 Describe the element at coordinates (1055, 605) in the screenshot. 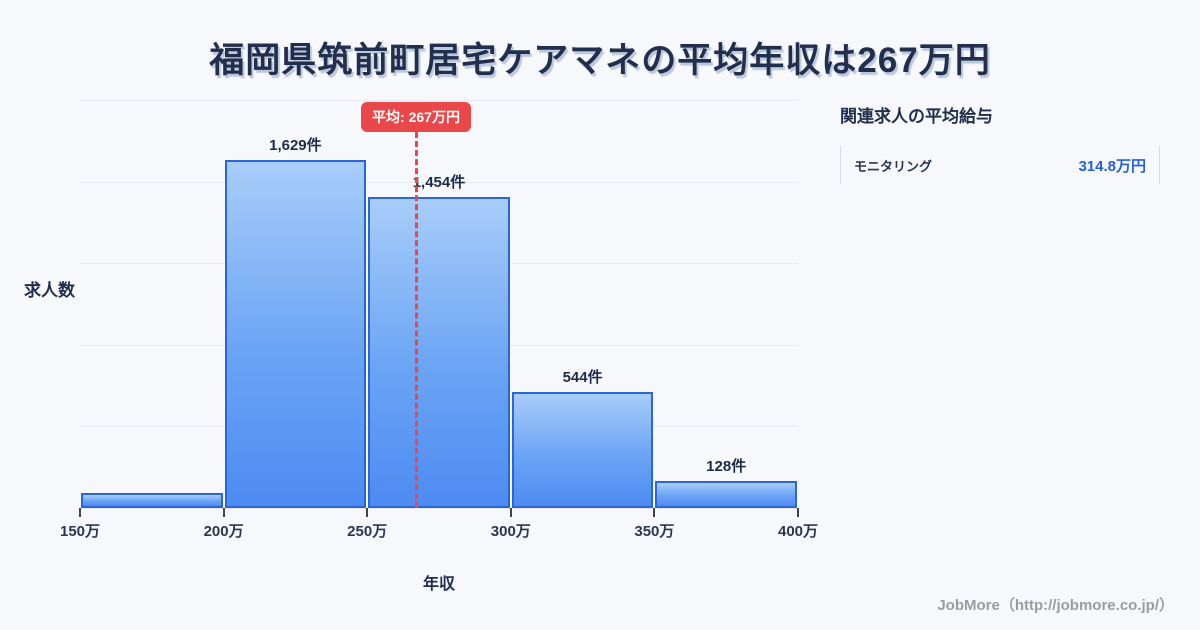

I see `footer-credit: JobMore（http://jobmore.co.jp/）` at that location.